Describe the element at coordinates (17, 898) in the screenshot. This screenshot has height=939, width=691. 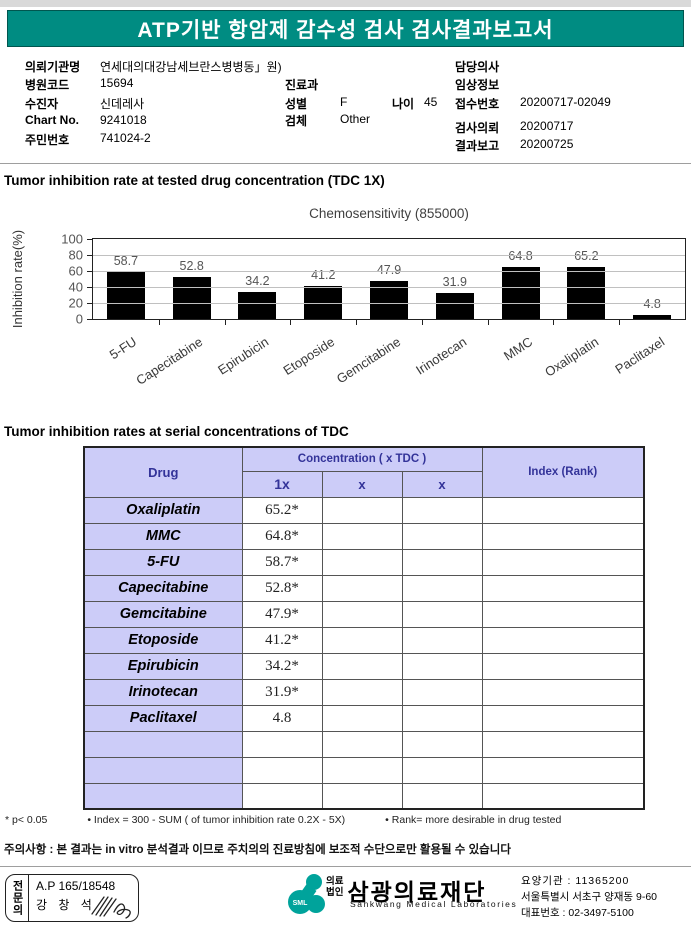
I see `specialist-label: 전문의` at that location.